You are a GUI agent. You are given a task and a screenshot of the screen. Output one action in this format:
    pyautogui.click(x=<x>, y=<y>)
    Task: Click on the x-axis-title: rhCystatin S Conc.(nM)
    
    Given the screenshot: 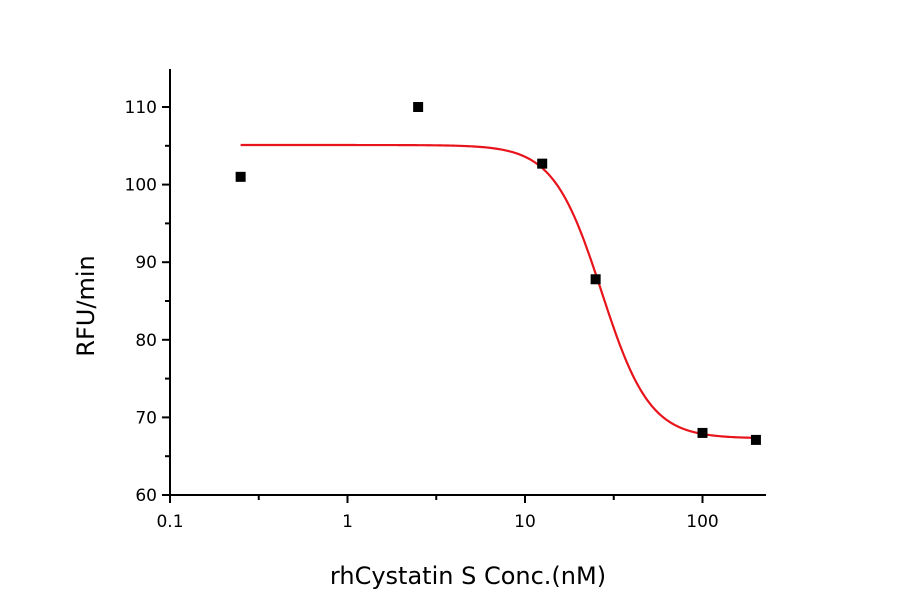 What is the action you would take?
    pyautogui.click(x=468, y=576)
    